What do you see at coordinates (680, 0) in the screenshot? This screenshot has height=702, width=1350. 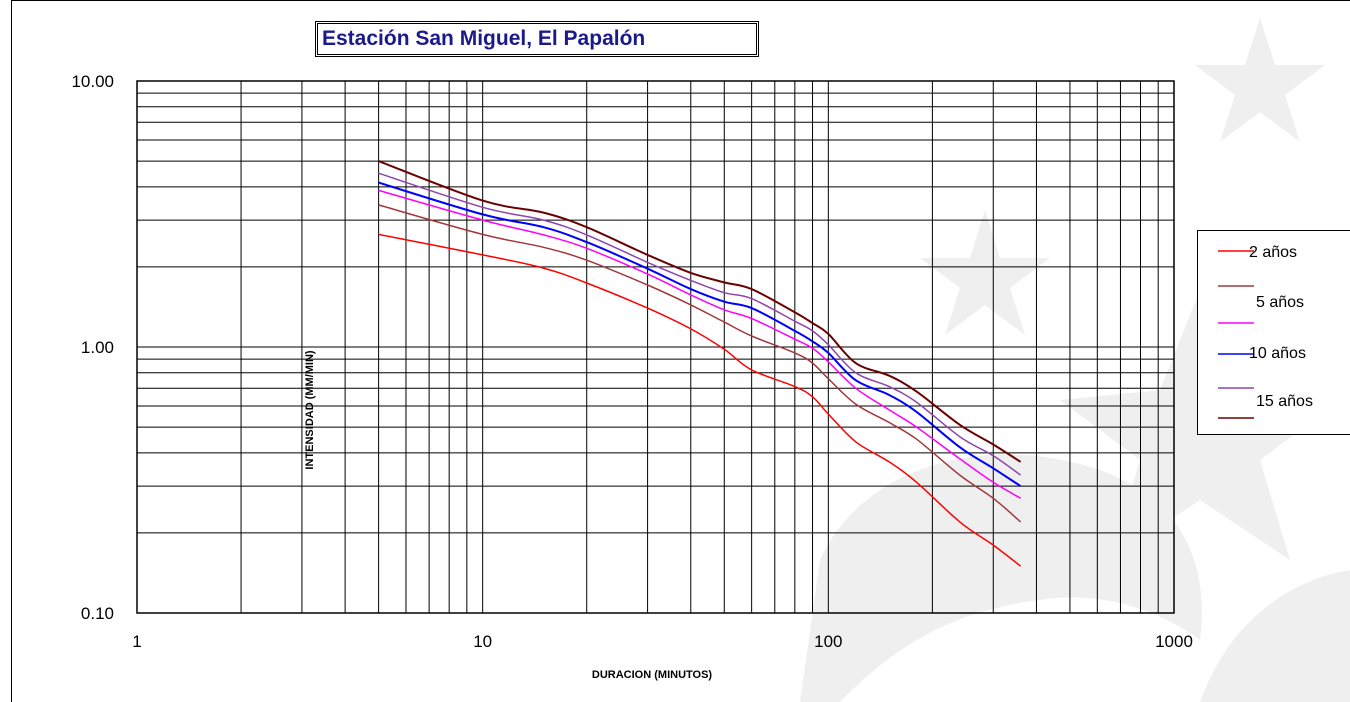 I see `chart-frame-top-border` at bounding box center [680, 0].